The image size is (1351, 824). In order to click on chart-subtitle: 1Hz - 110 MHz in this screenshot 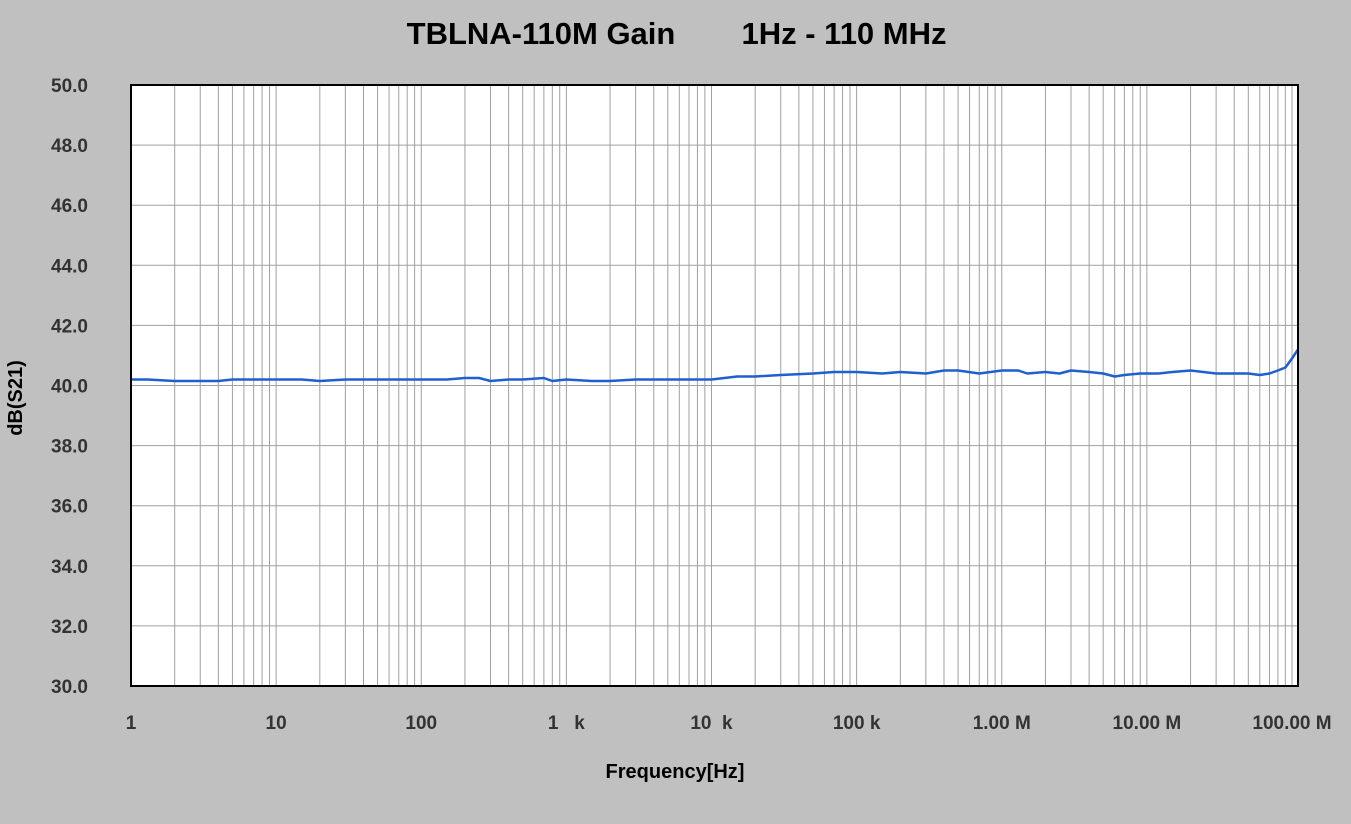, I will do `click(843, 33)`.